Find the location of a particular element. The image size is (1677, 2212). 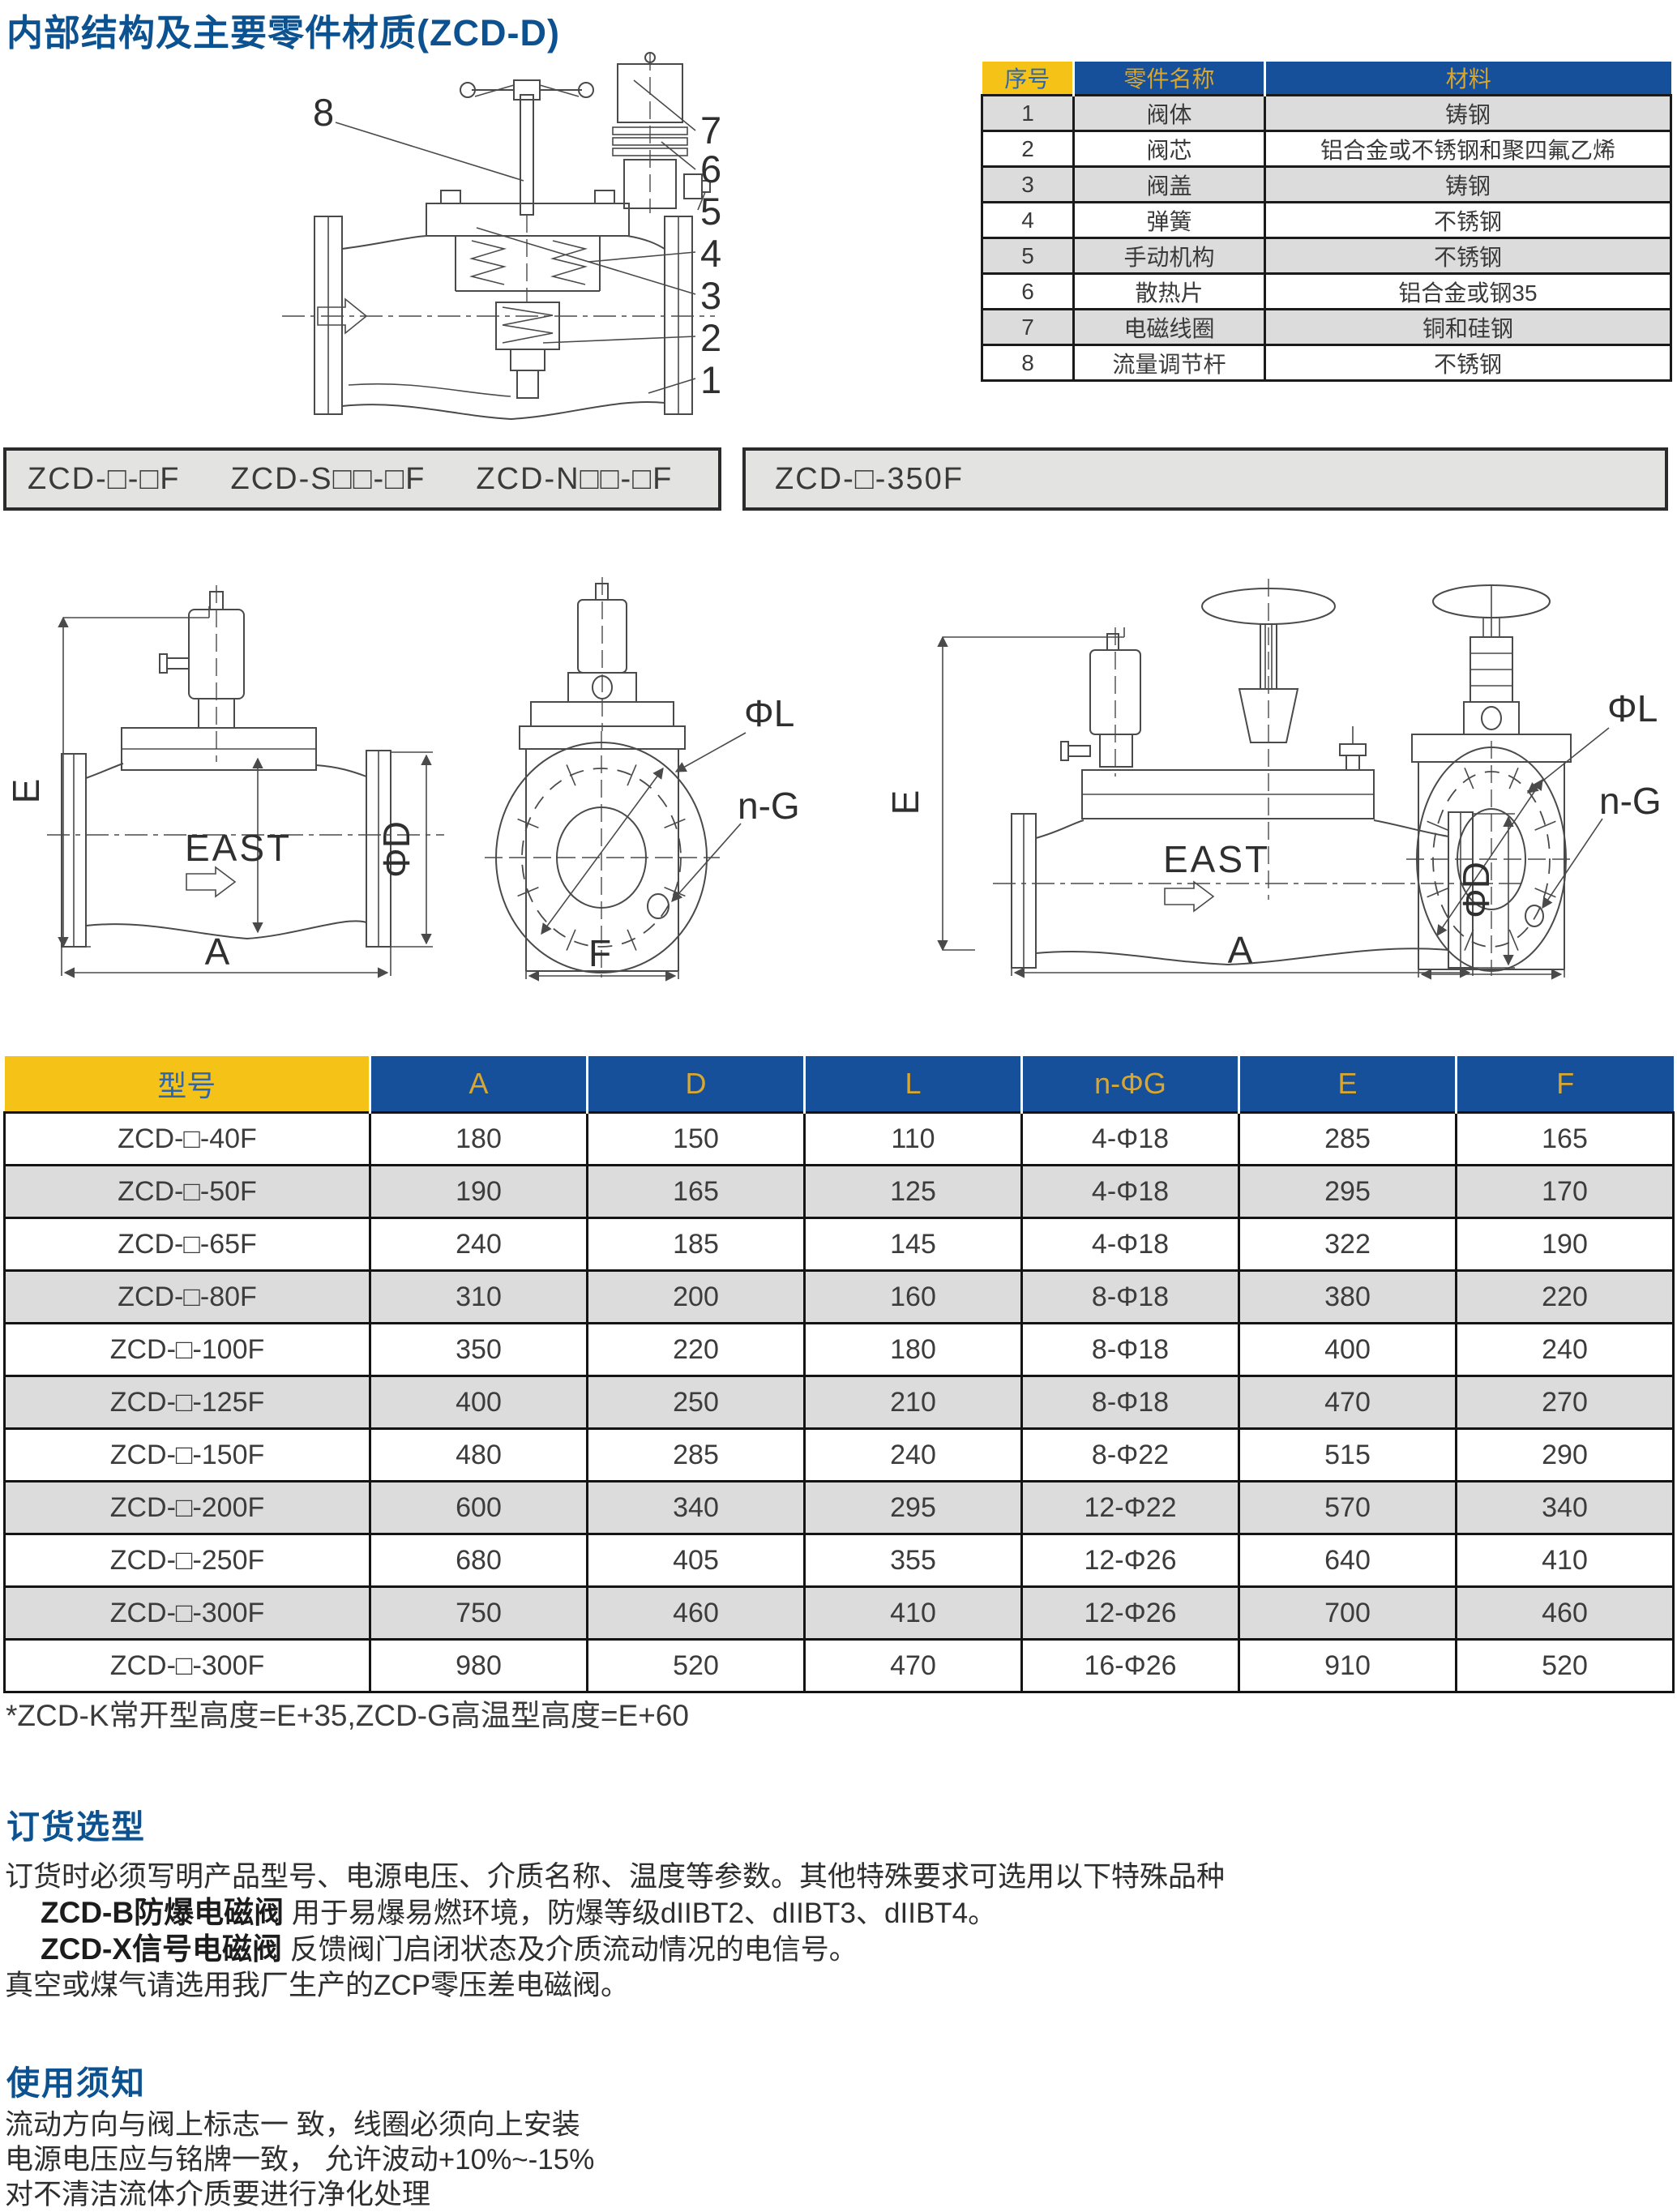

dims-l: 145 is located at coordinates (913, 1244).